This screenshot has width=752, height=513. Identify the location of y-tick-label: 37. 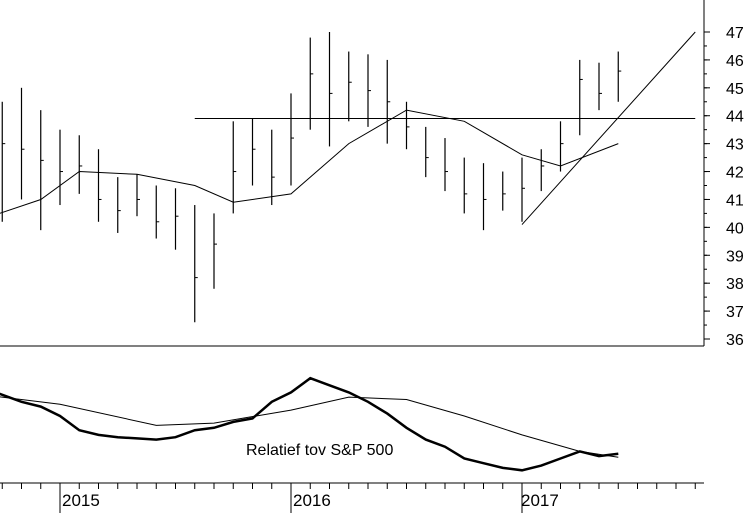
(735, 312).